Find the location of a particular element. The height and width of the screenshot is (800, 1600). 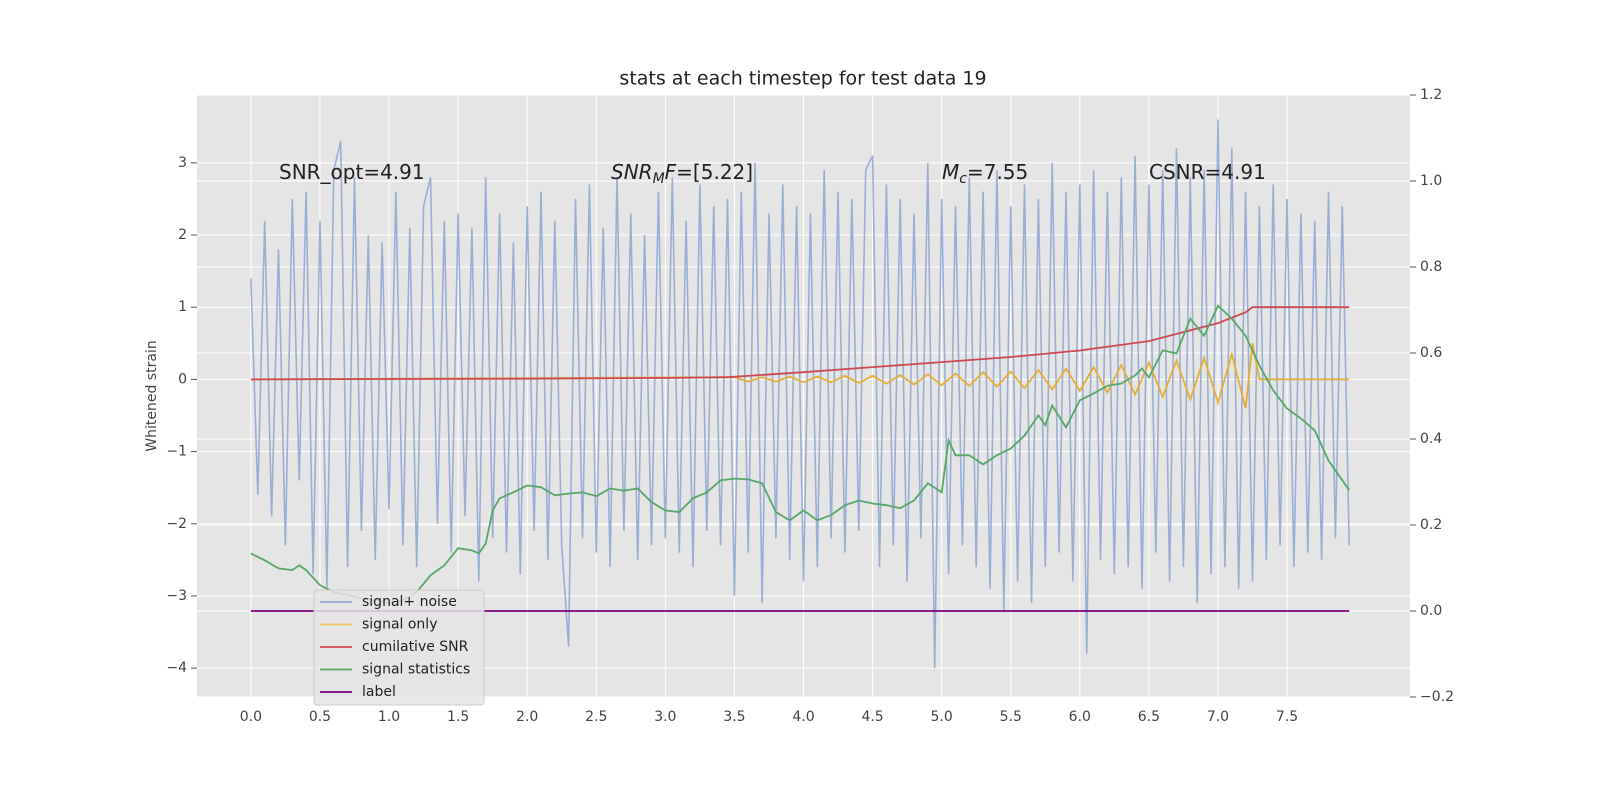

x-tick-label: 7.0 is located at coordinates (1218, 717).